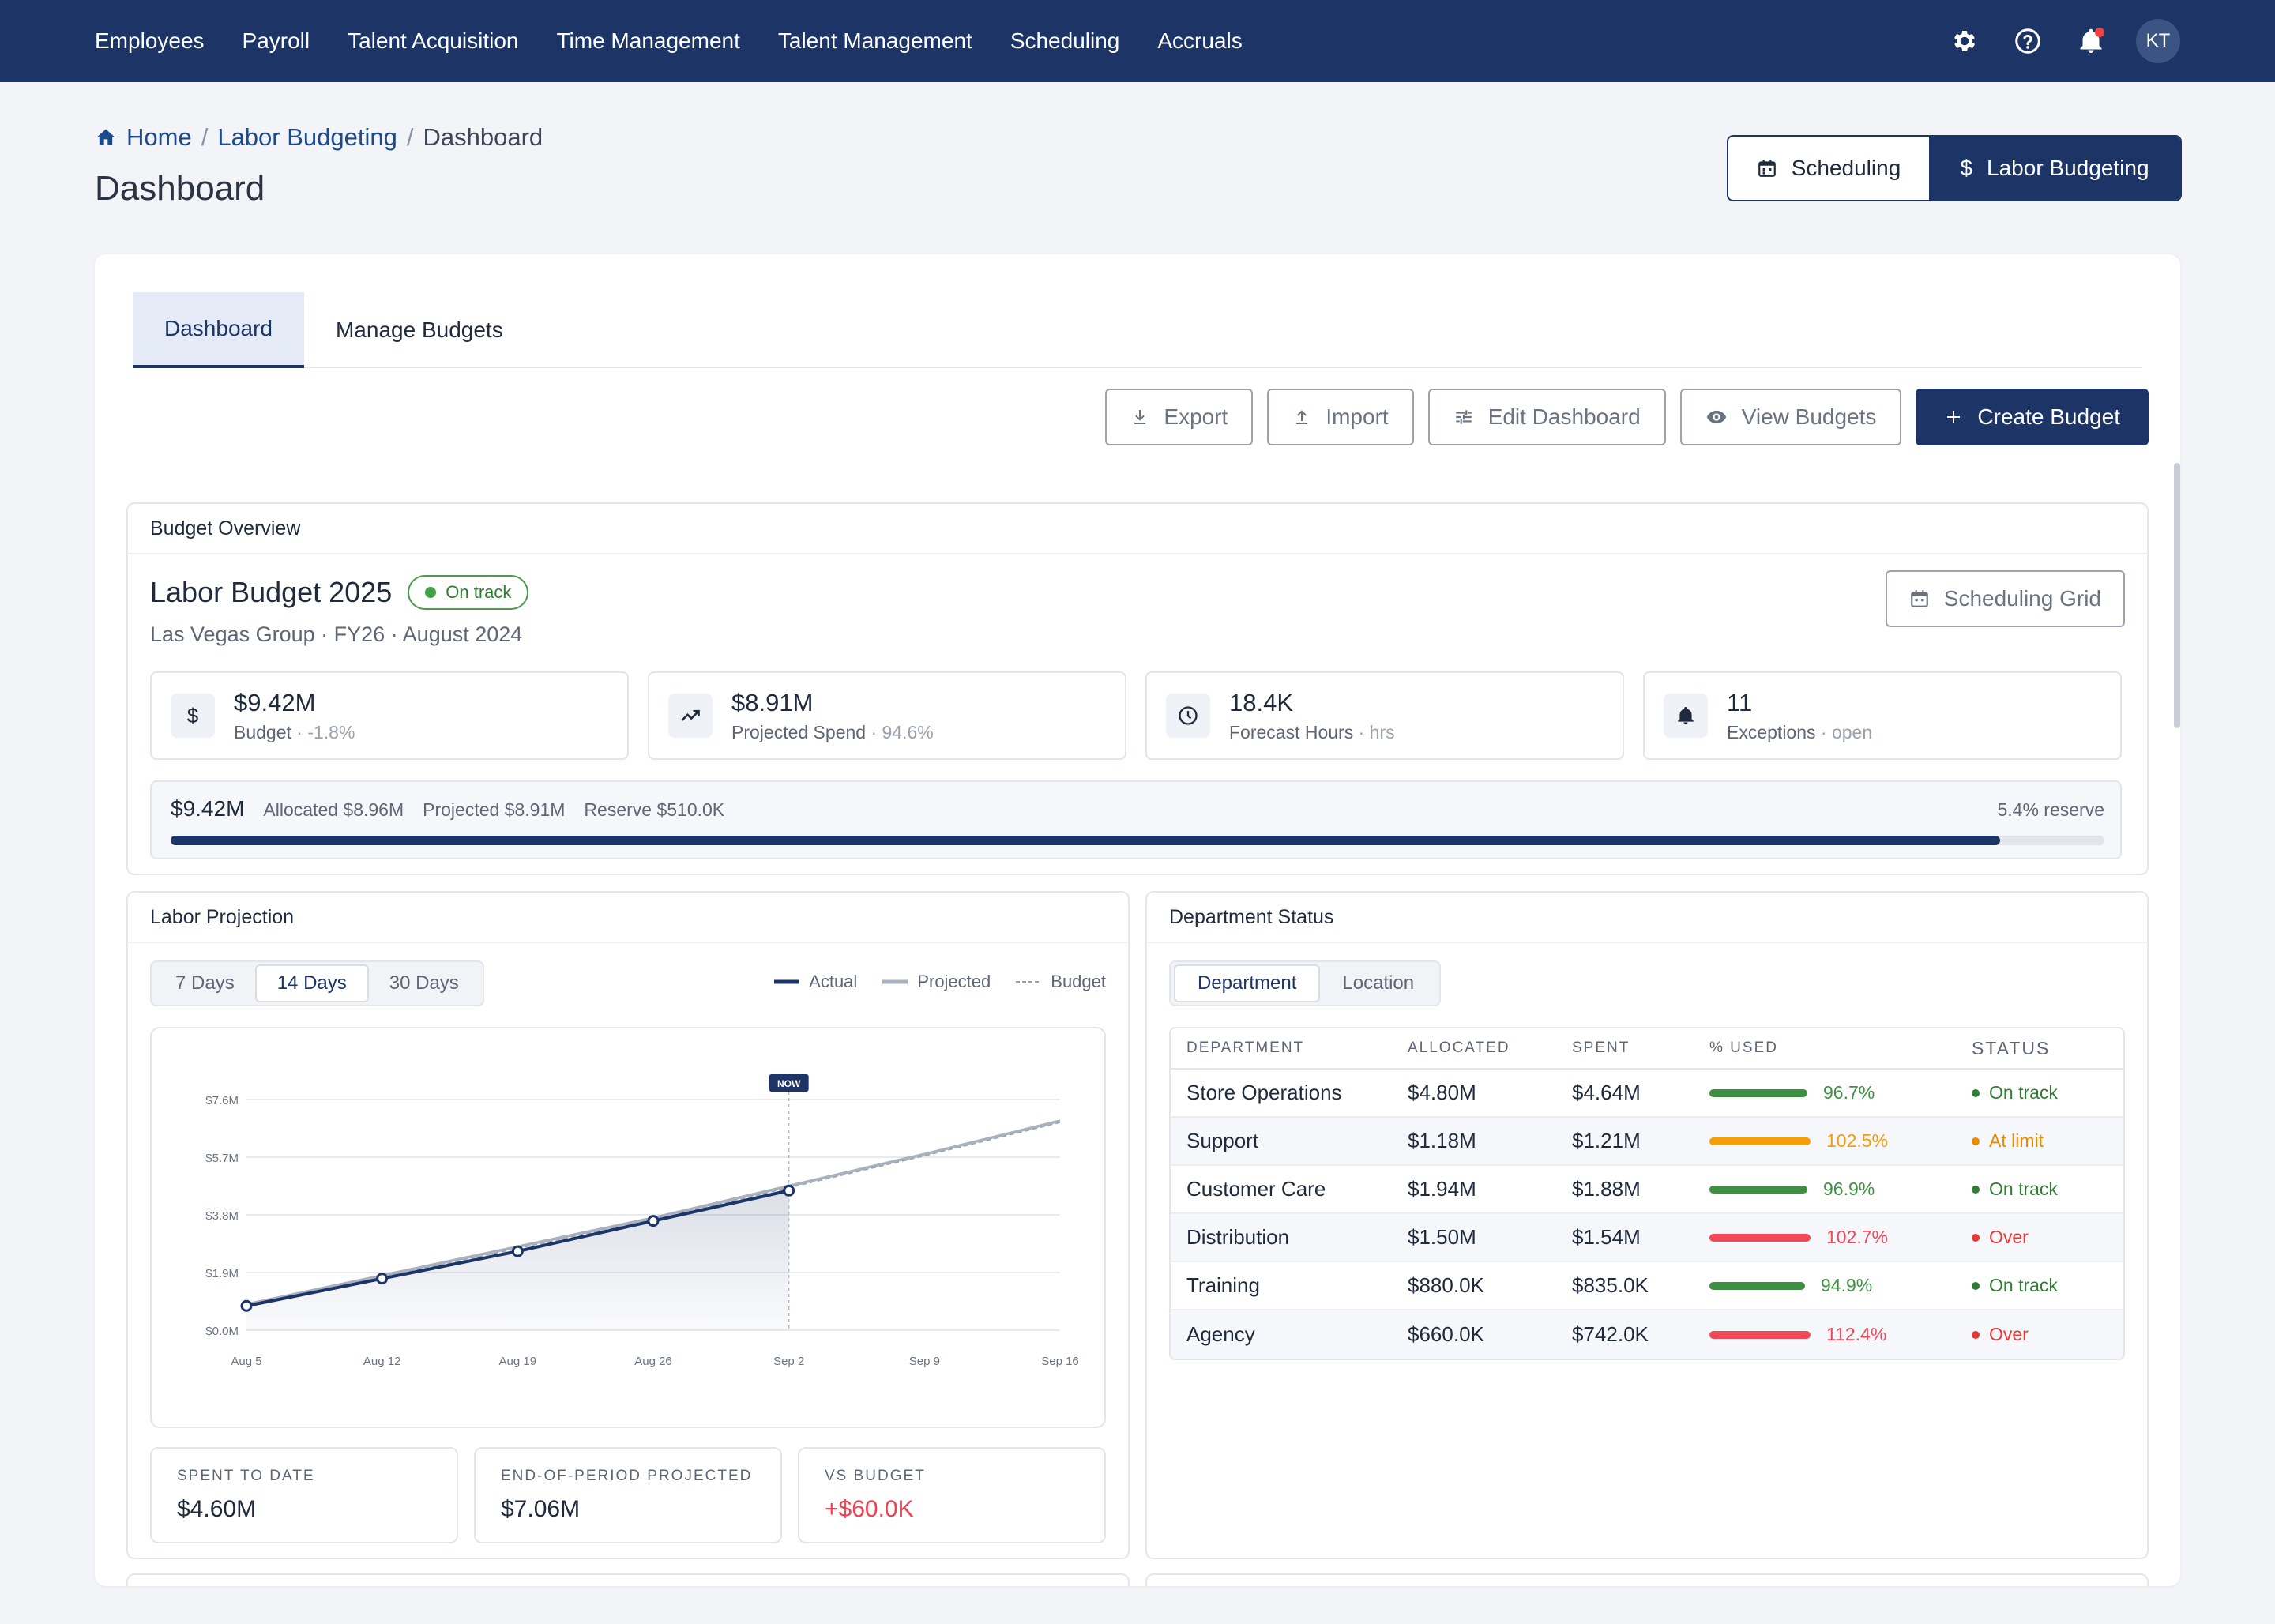 Image resolution: width=2275 pixels, height=1624 pixels. Describe the element at coordinates (1459, 1047) in the screenshot. I see `header-allocated: ALLOCATED` at that location.